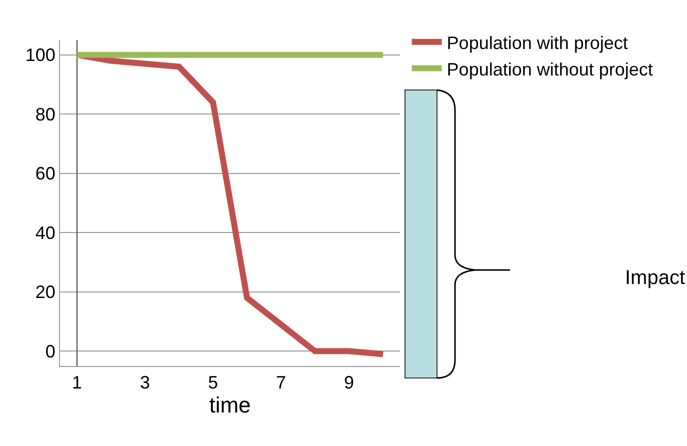 The height and width of the screenshot is (446, 687). I want to click on text: Impact, so click(655, 278).